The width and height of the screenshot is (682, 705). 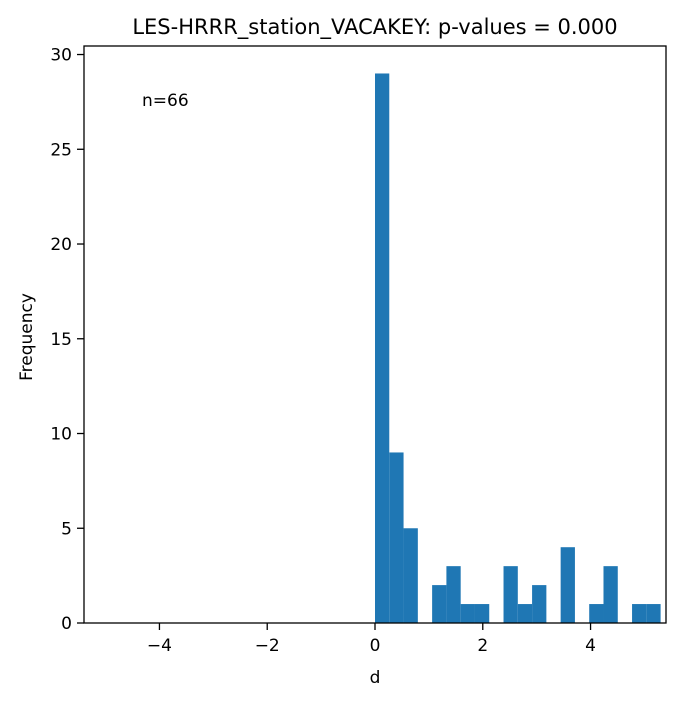 What do you see at coordinates (61, 150) in the screenshot?
I see `y-tick-label: 25` at bounding box center [61, 150].